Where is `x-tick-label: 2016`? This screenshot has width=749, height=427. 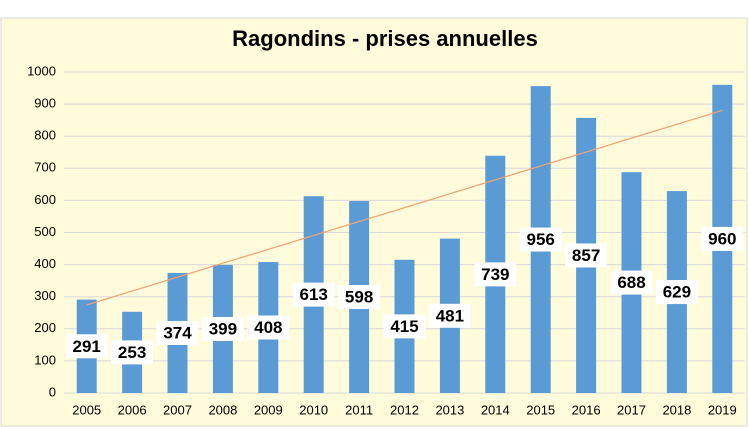 x-tick-label: 2016 is located at coordinates (586, 409).